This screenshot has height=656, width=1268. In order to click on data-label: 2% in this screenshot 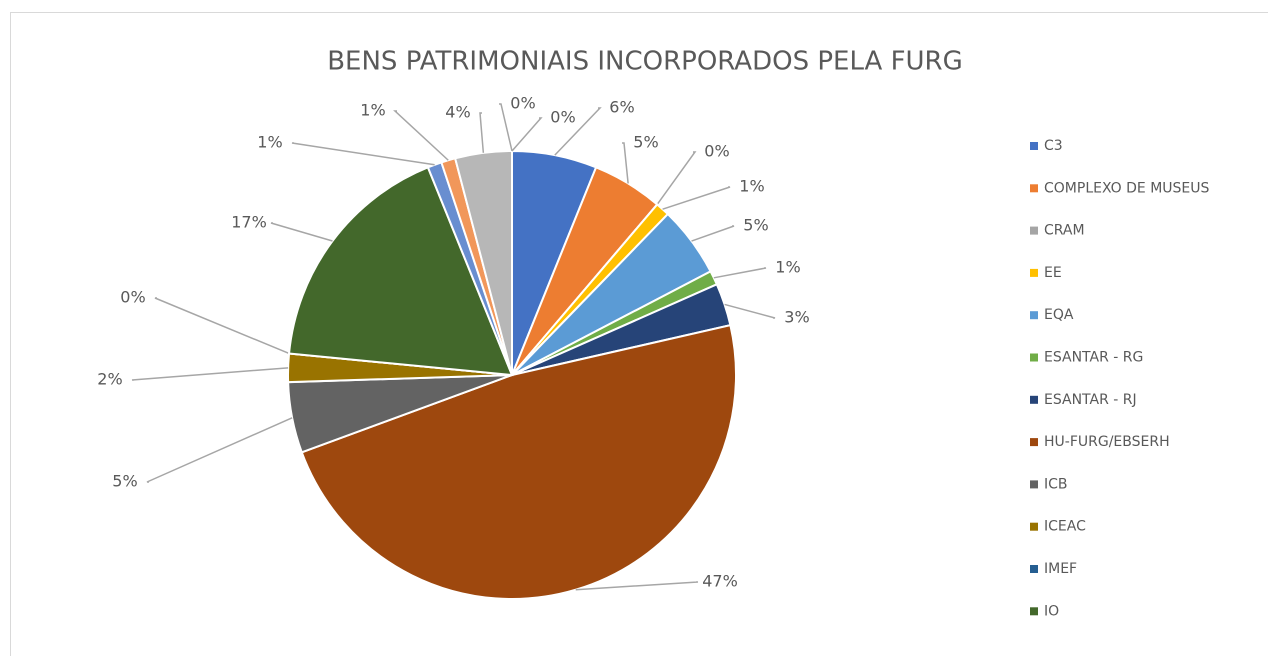, I will do `click(109, 379)`.